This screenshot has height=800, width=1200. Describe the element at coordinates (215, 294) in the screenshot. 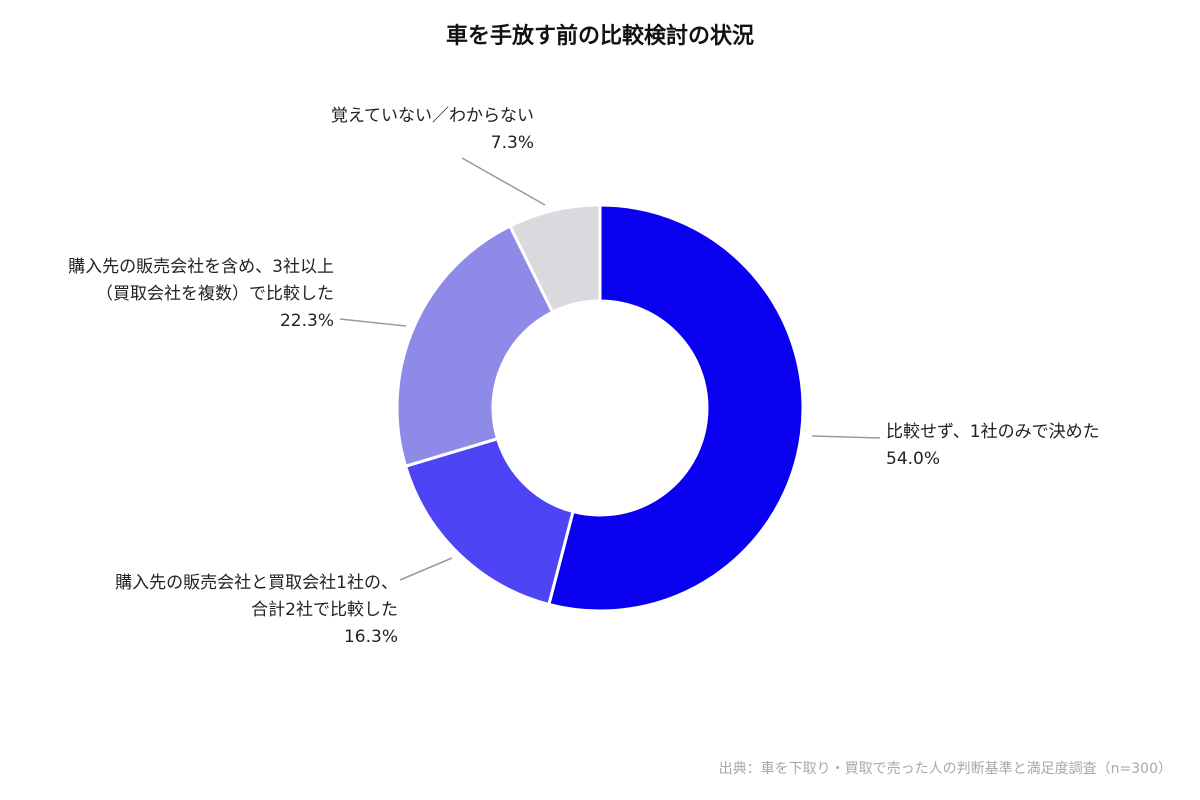

I see `slice-label-text: （買取会社を複数）で比較した` at that location.